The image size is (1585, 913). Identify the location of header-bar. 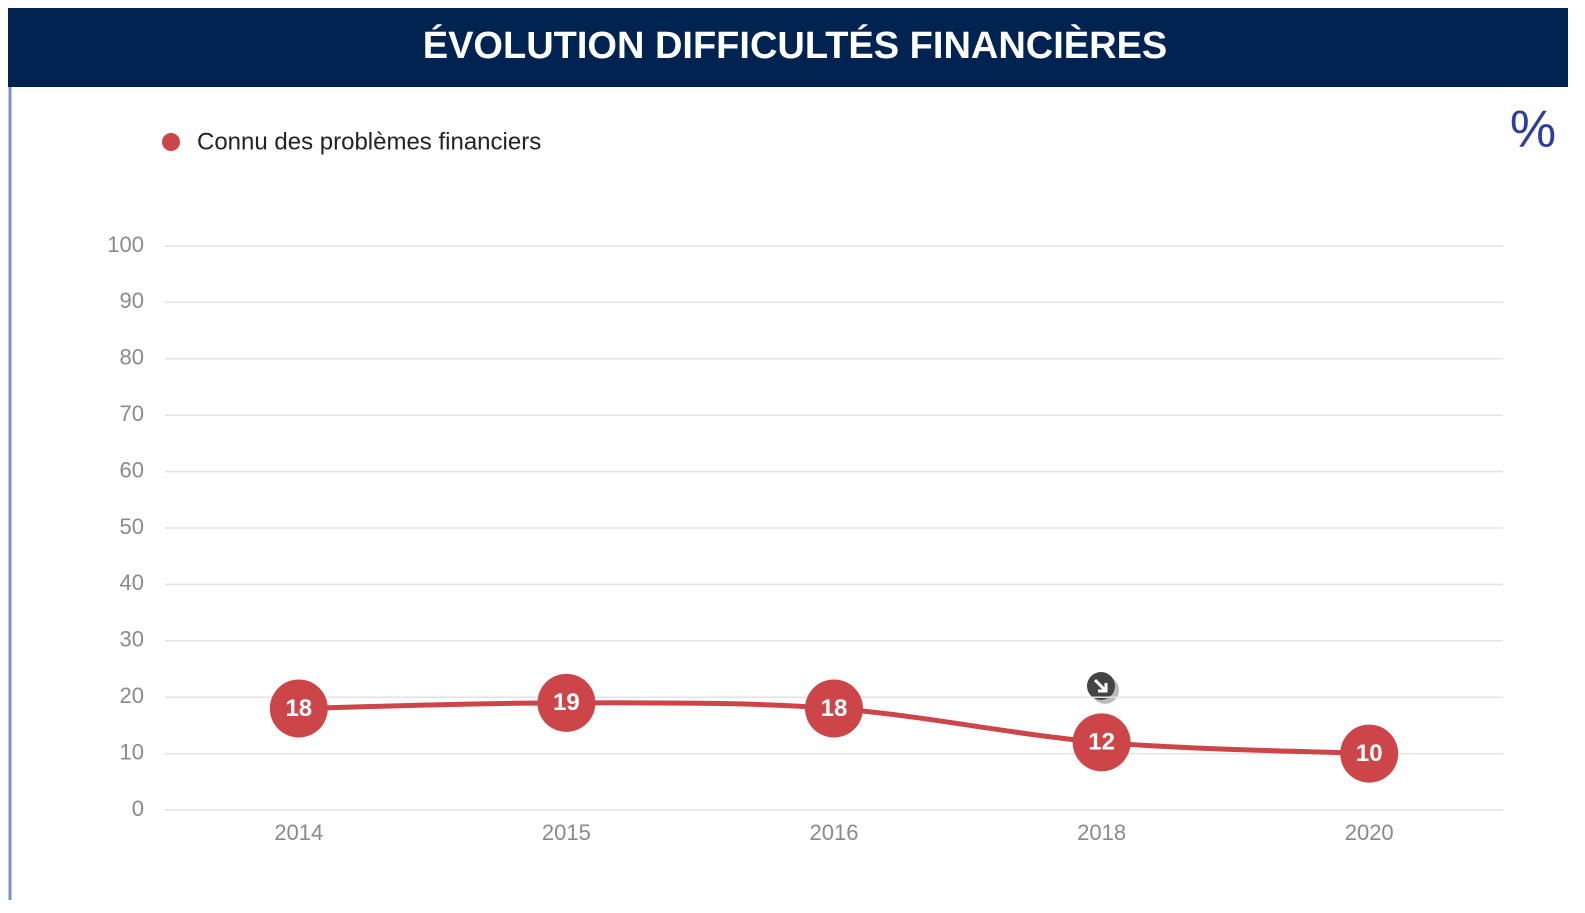
(788, 47).